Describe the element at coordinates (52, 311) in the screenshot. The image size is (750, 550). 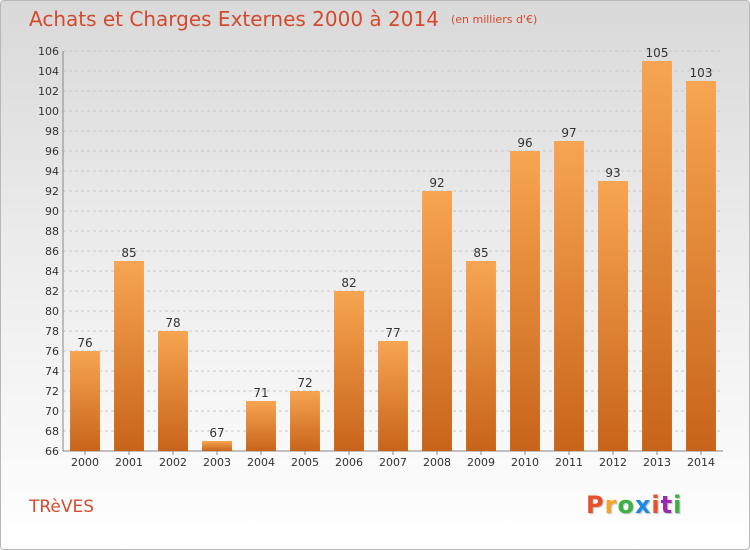
I see `y-tick-label: 80` at that location.